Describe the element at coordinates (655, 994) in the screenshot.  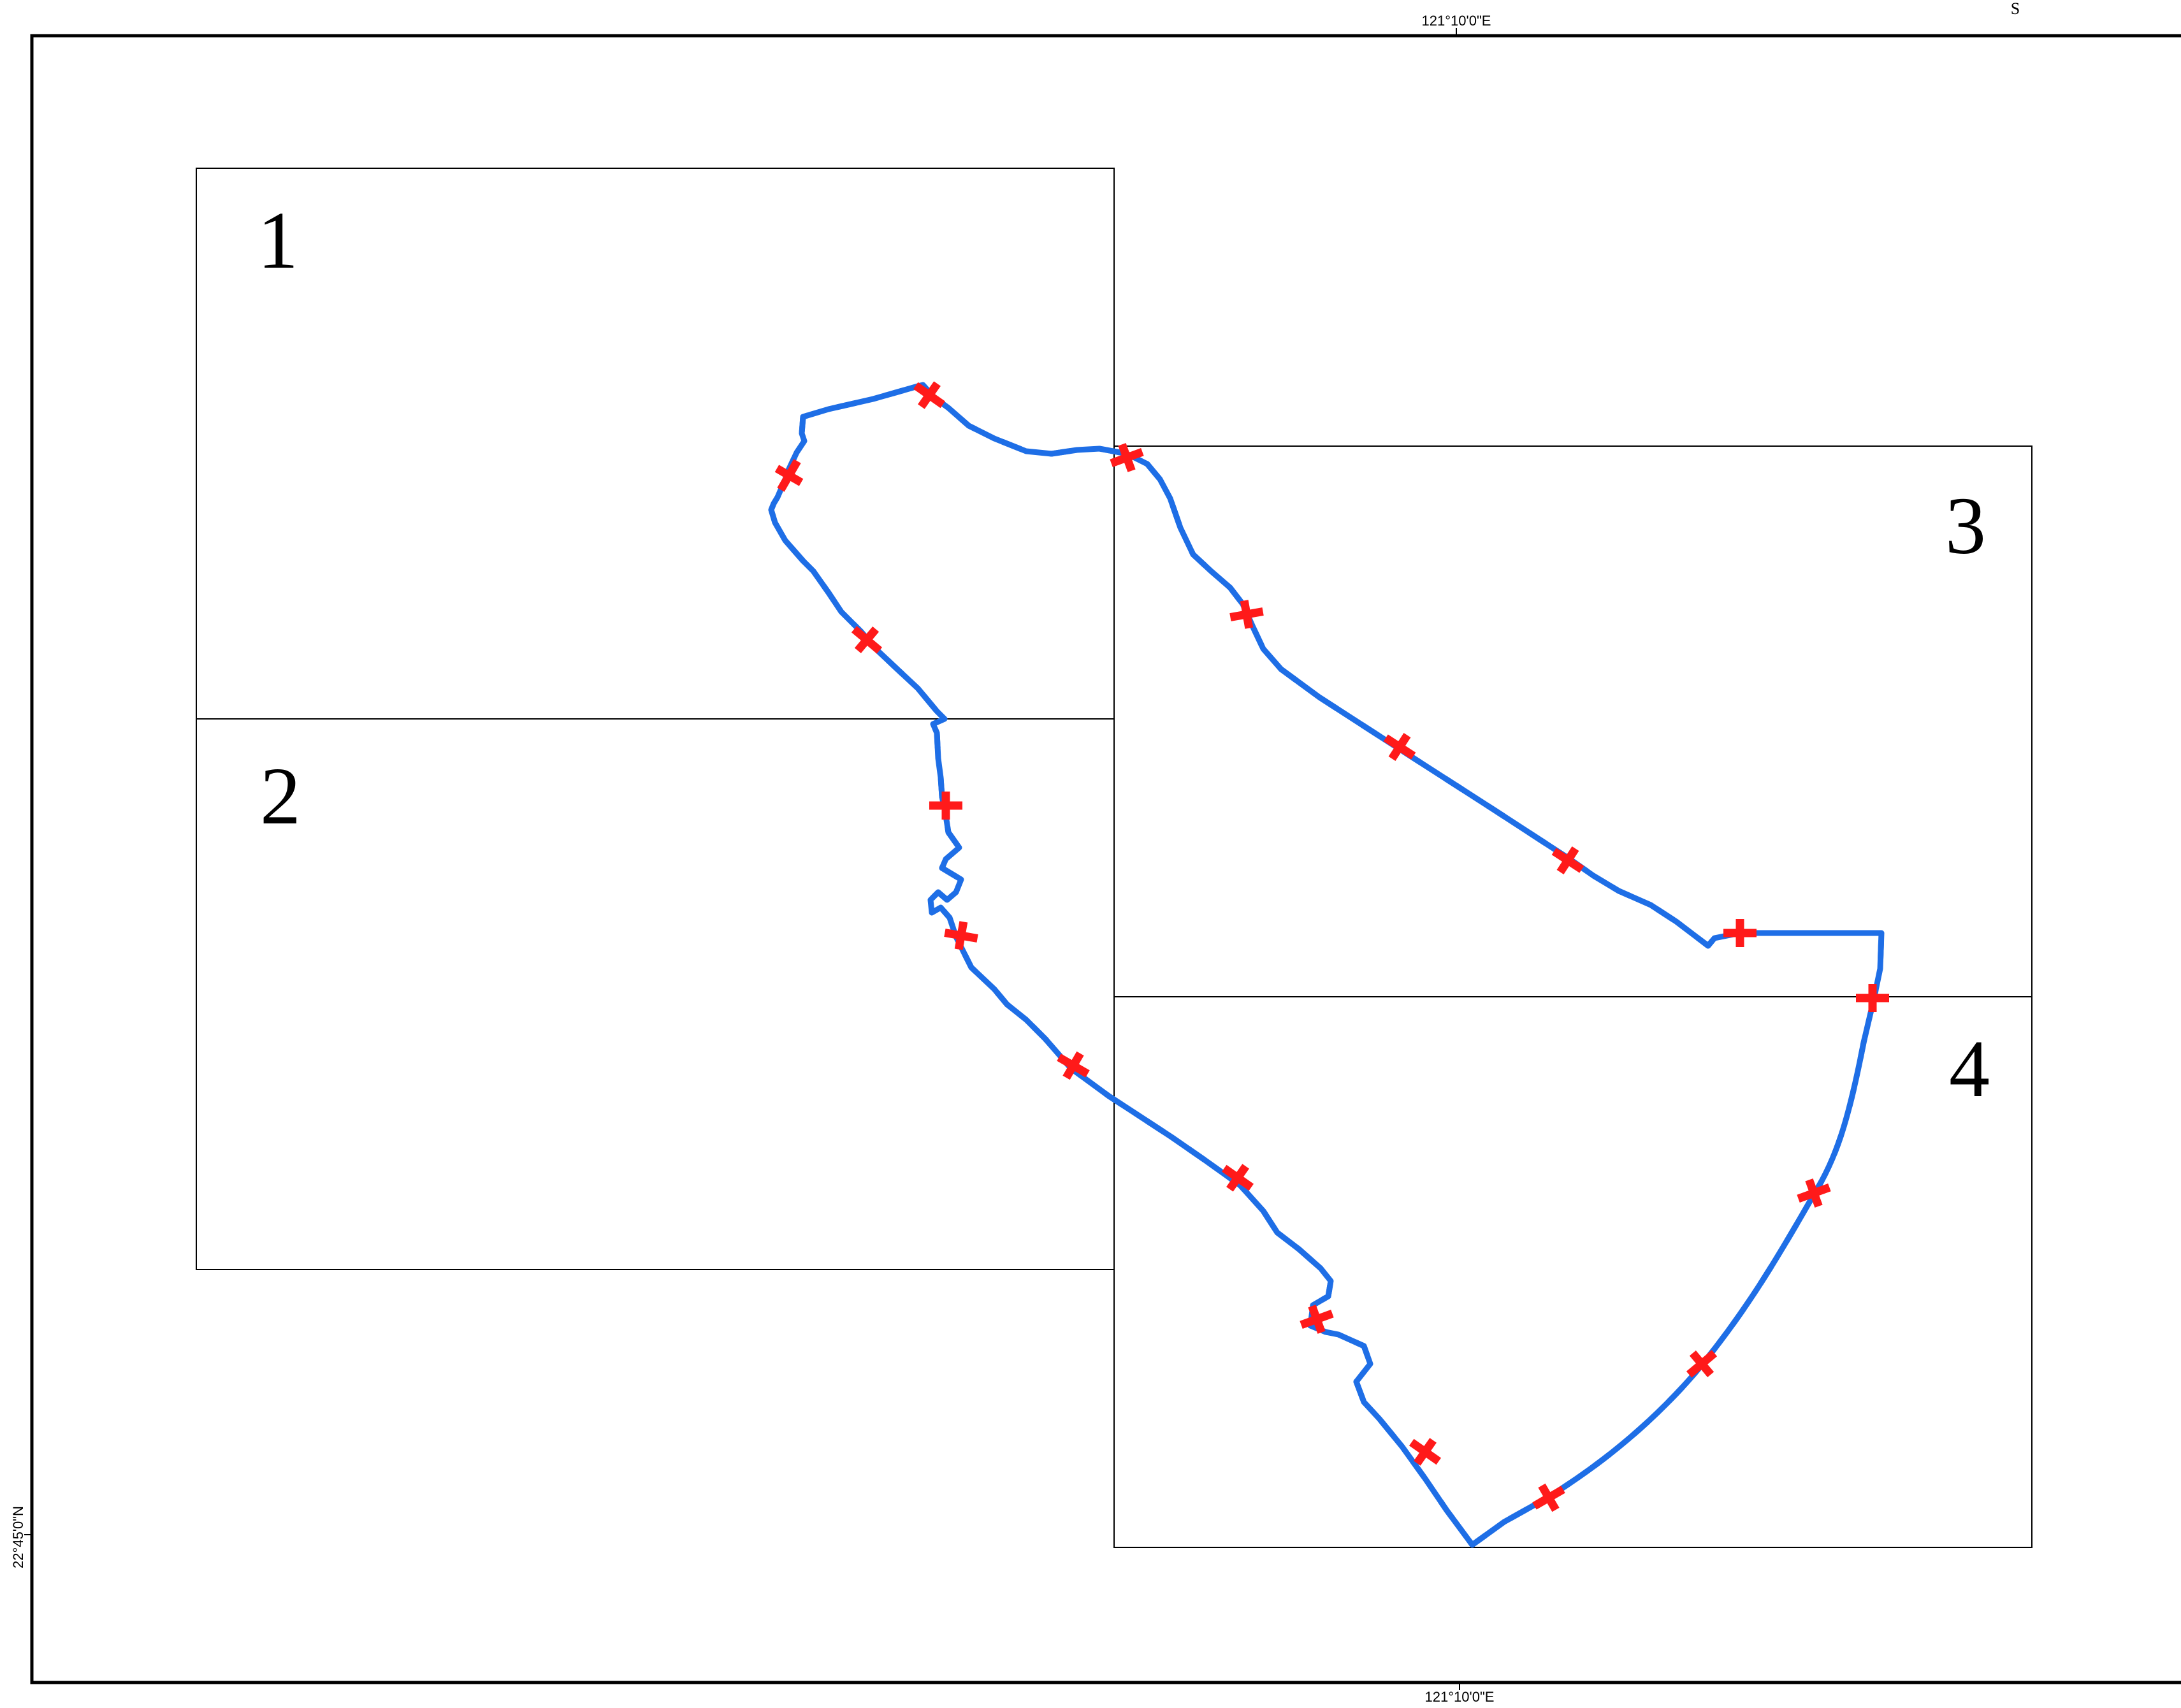
I see `sheet-2-frame` at that location.